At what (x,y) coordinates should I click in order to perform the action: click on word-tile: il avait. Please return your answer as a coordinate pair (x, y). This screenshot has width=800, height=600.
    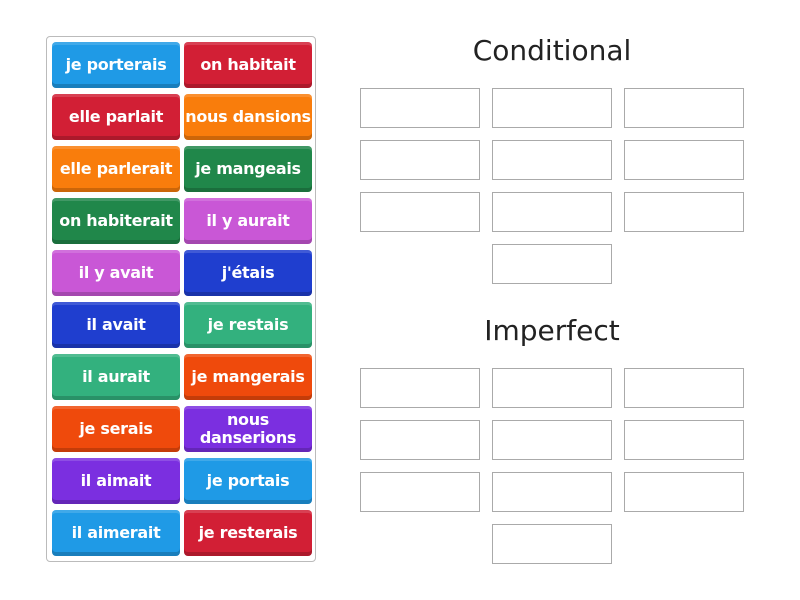
    Looking at the image, I should click on (116, 325).